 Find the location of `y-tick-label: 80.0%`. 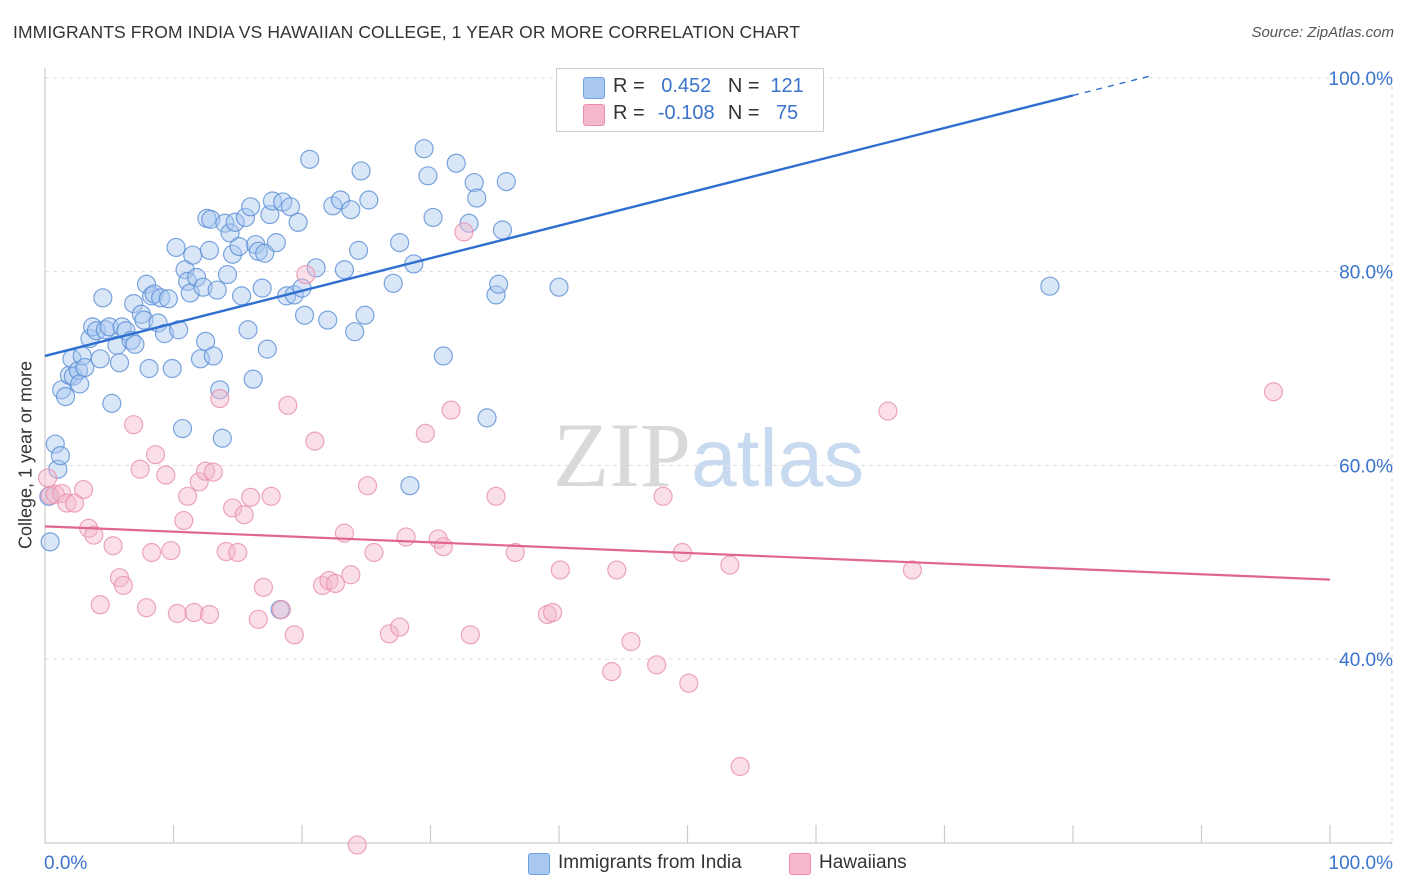

y-tick-label: 80.0% is located at coordinates (1366, 273).